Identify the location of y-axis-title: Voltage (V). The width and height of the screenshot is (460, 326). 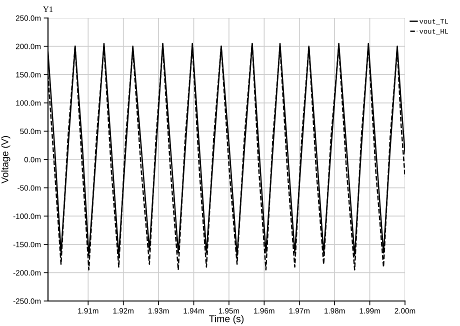
(5, 160).